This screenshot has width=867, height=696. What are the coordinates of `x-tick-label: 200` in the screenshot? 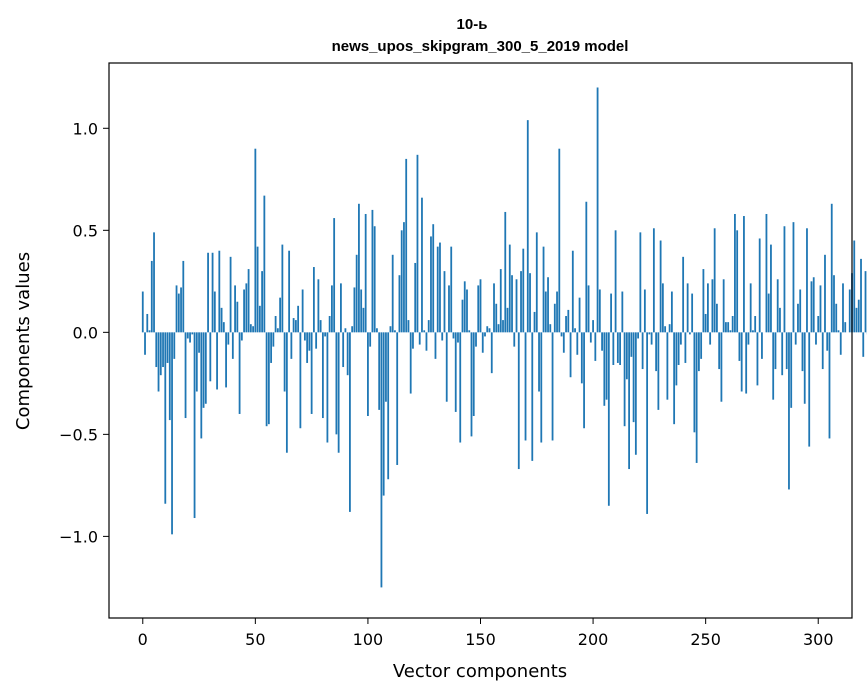 It's located at (593, 639).